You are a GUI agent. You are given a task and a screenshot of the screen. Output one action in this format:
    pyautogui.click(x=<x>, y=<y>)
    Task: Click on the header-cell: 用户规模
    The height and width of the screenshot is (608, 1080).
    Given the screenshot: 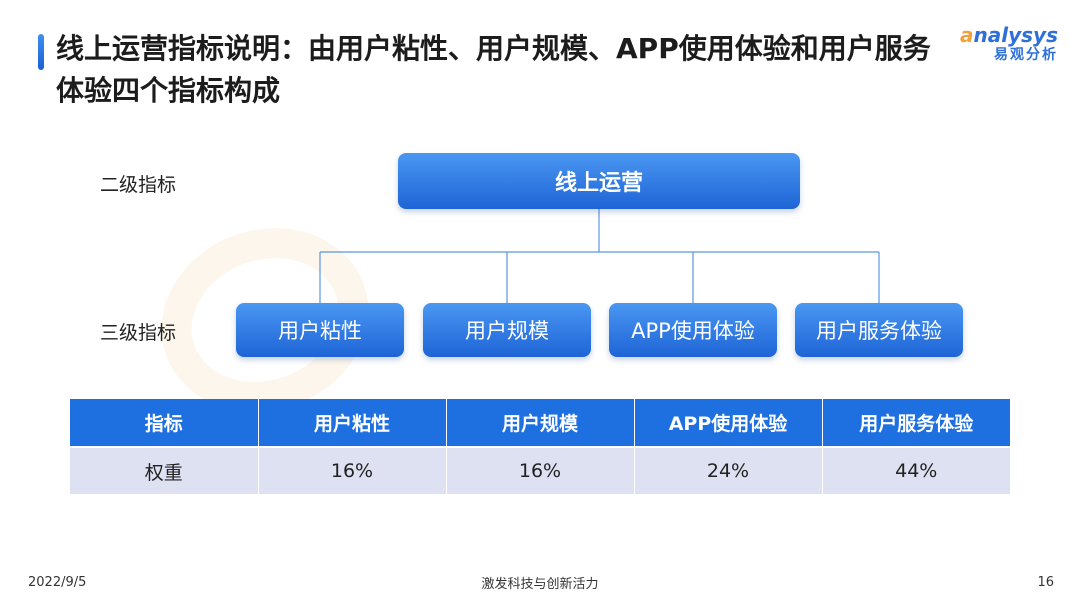 What is the action you would take?
    pyautogui.click(x=540, y=423)
    